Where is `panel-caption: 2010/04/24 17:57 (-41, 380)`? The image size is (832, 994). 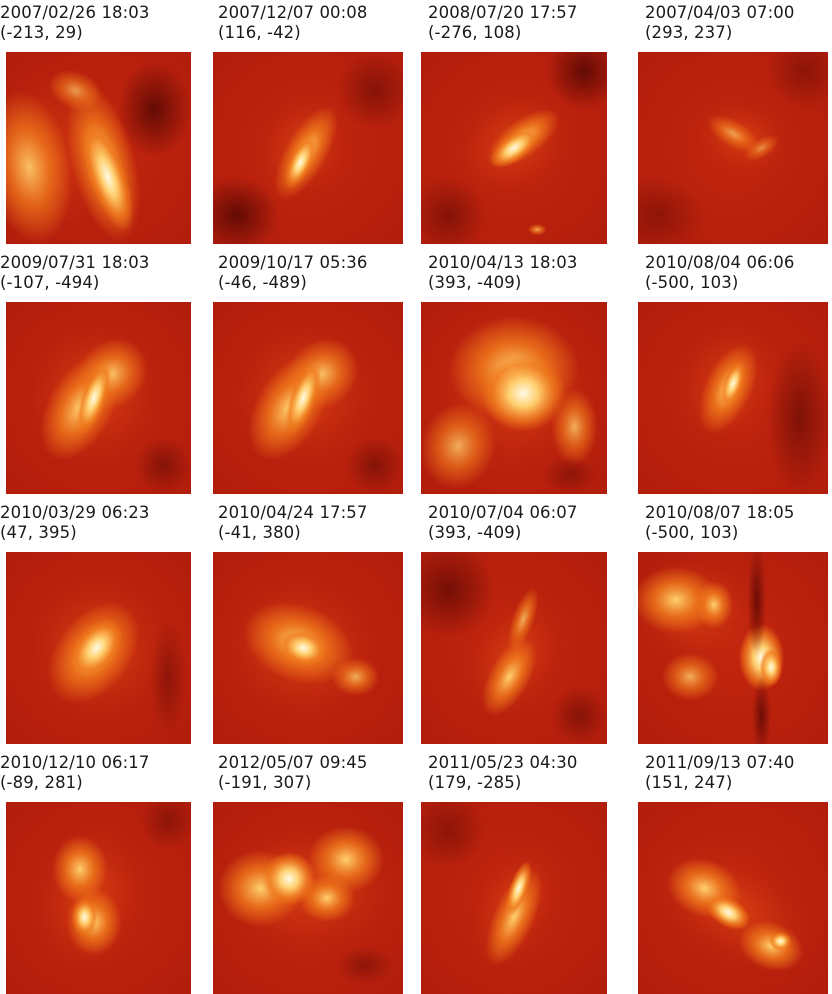
panel-caption: 2010/04/24 17:57 (-41, 380) is located at coordinates (293, 523).